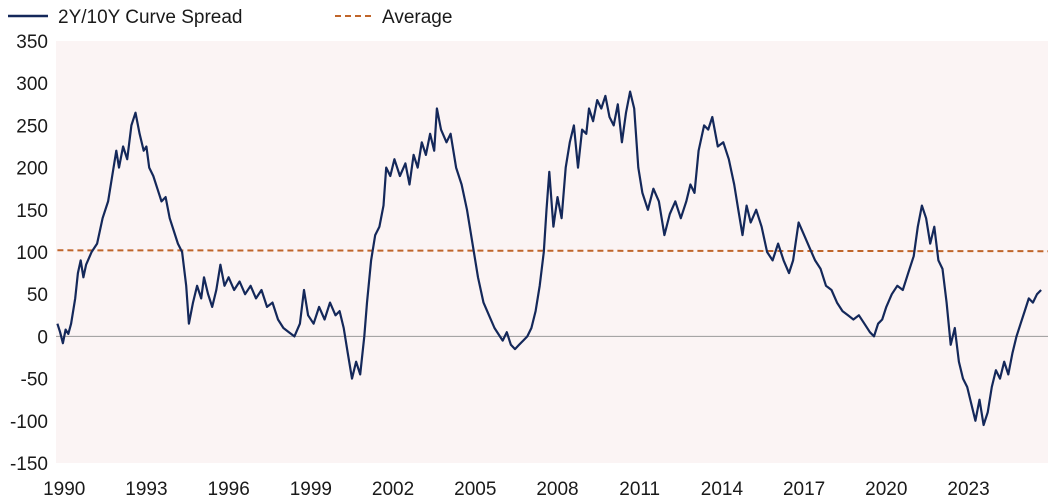  I want to click on y-tick-label: 200, so click(32, 169).